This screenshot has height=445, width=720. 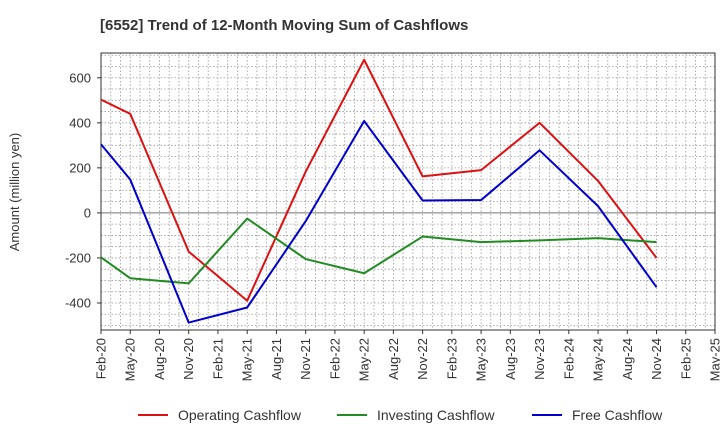 What do you see at coordinates (334, 358) in the screenshot?
I see `x-tick-label: Feb-22` at bounding box center [334, 358].